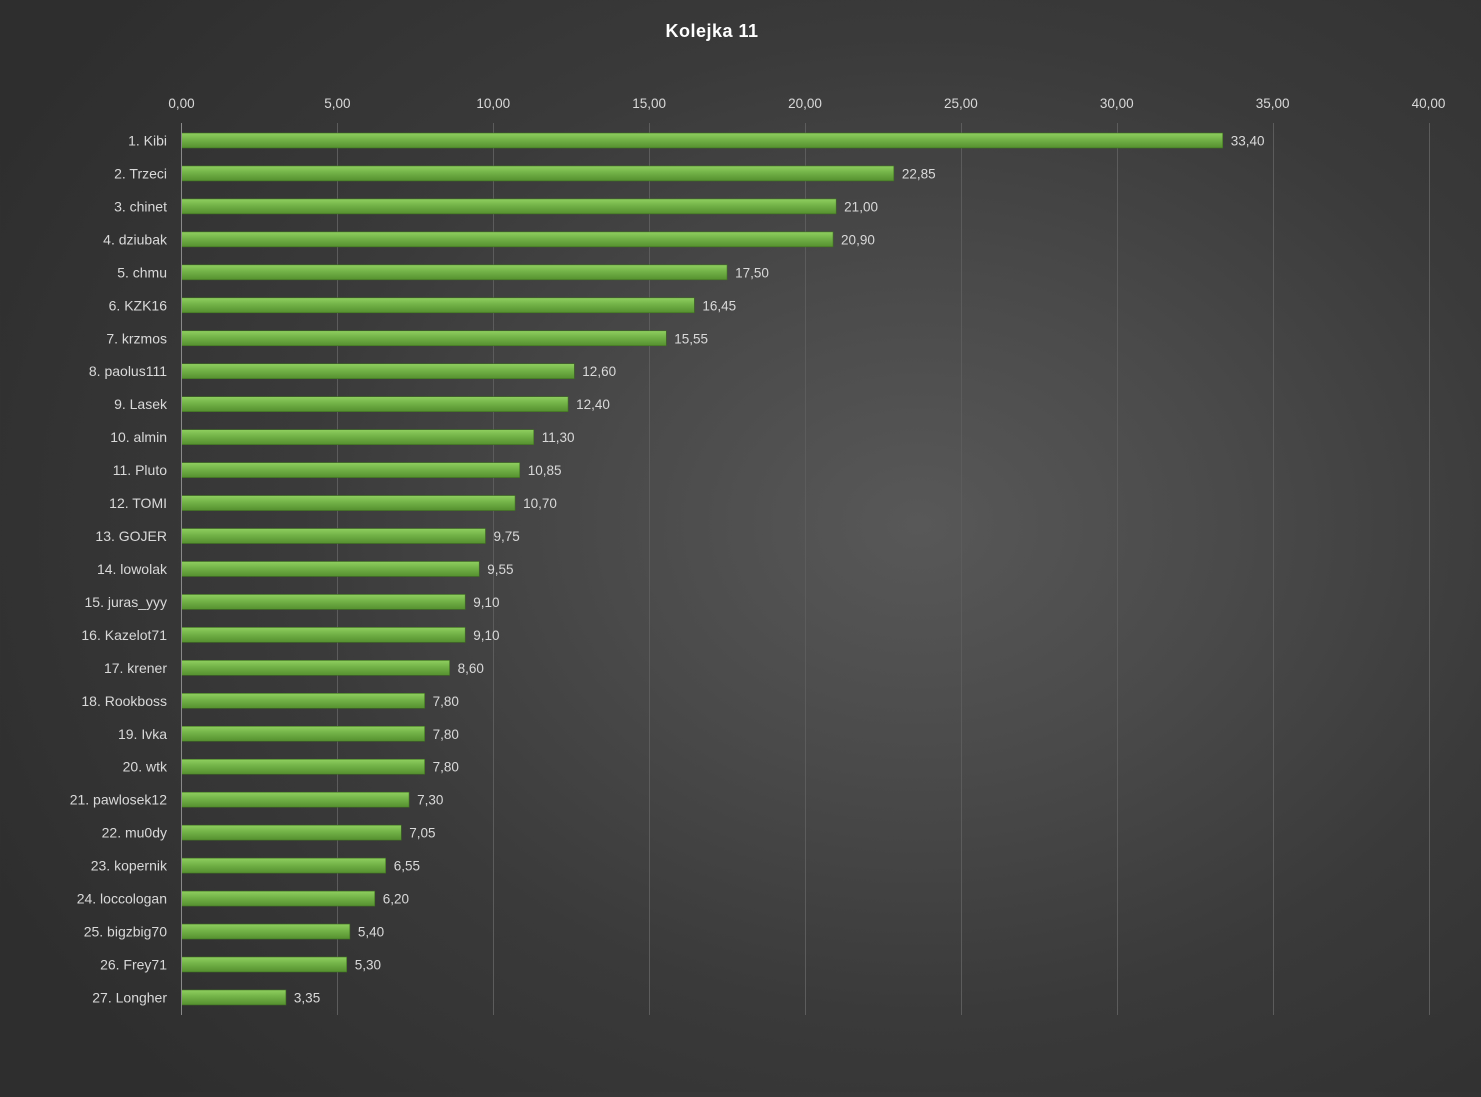  Describe the element at coordinates (422, 833) in the screenshot. I see `data-label: 7,05` at that location.